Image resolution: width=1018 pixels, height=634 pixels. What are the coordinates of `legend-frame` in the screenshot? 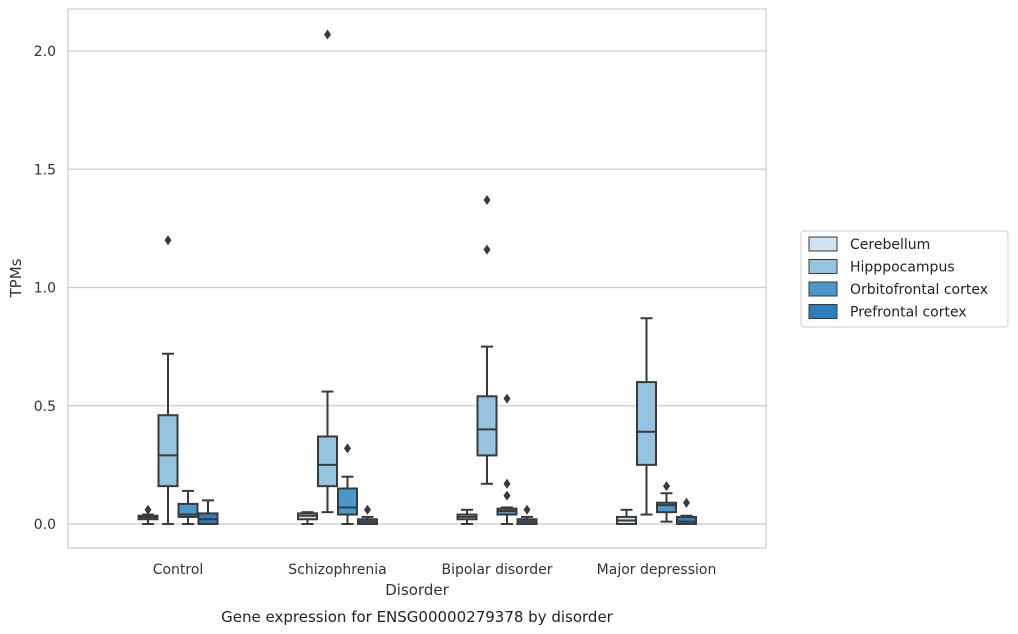 It's located at (904, 279).